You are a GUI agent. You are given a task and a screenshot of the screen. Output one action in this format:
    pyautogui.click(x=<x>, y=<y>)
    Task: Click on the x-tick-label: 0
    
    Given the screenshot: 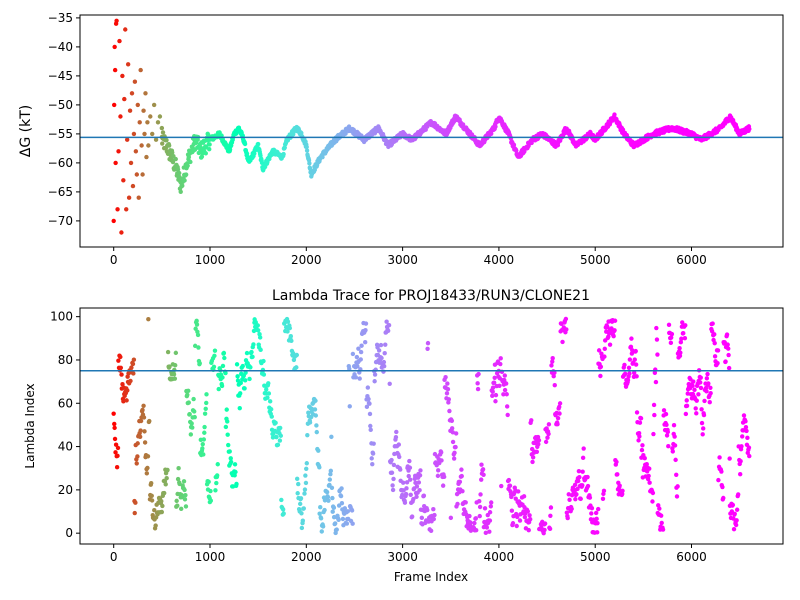 What is the action you would take?
    pyautogui.click(x=114, y=260)
    